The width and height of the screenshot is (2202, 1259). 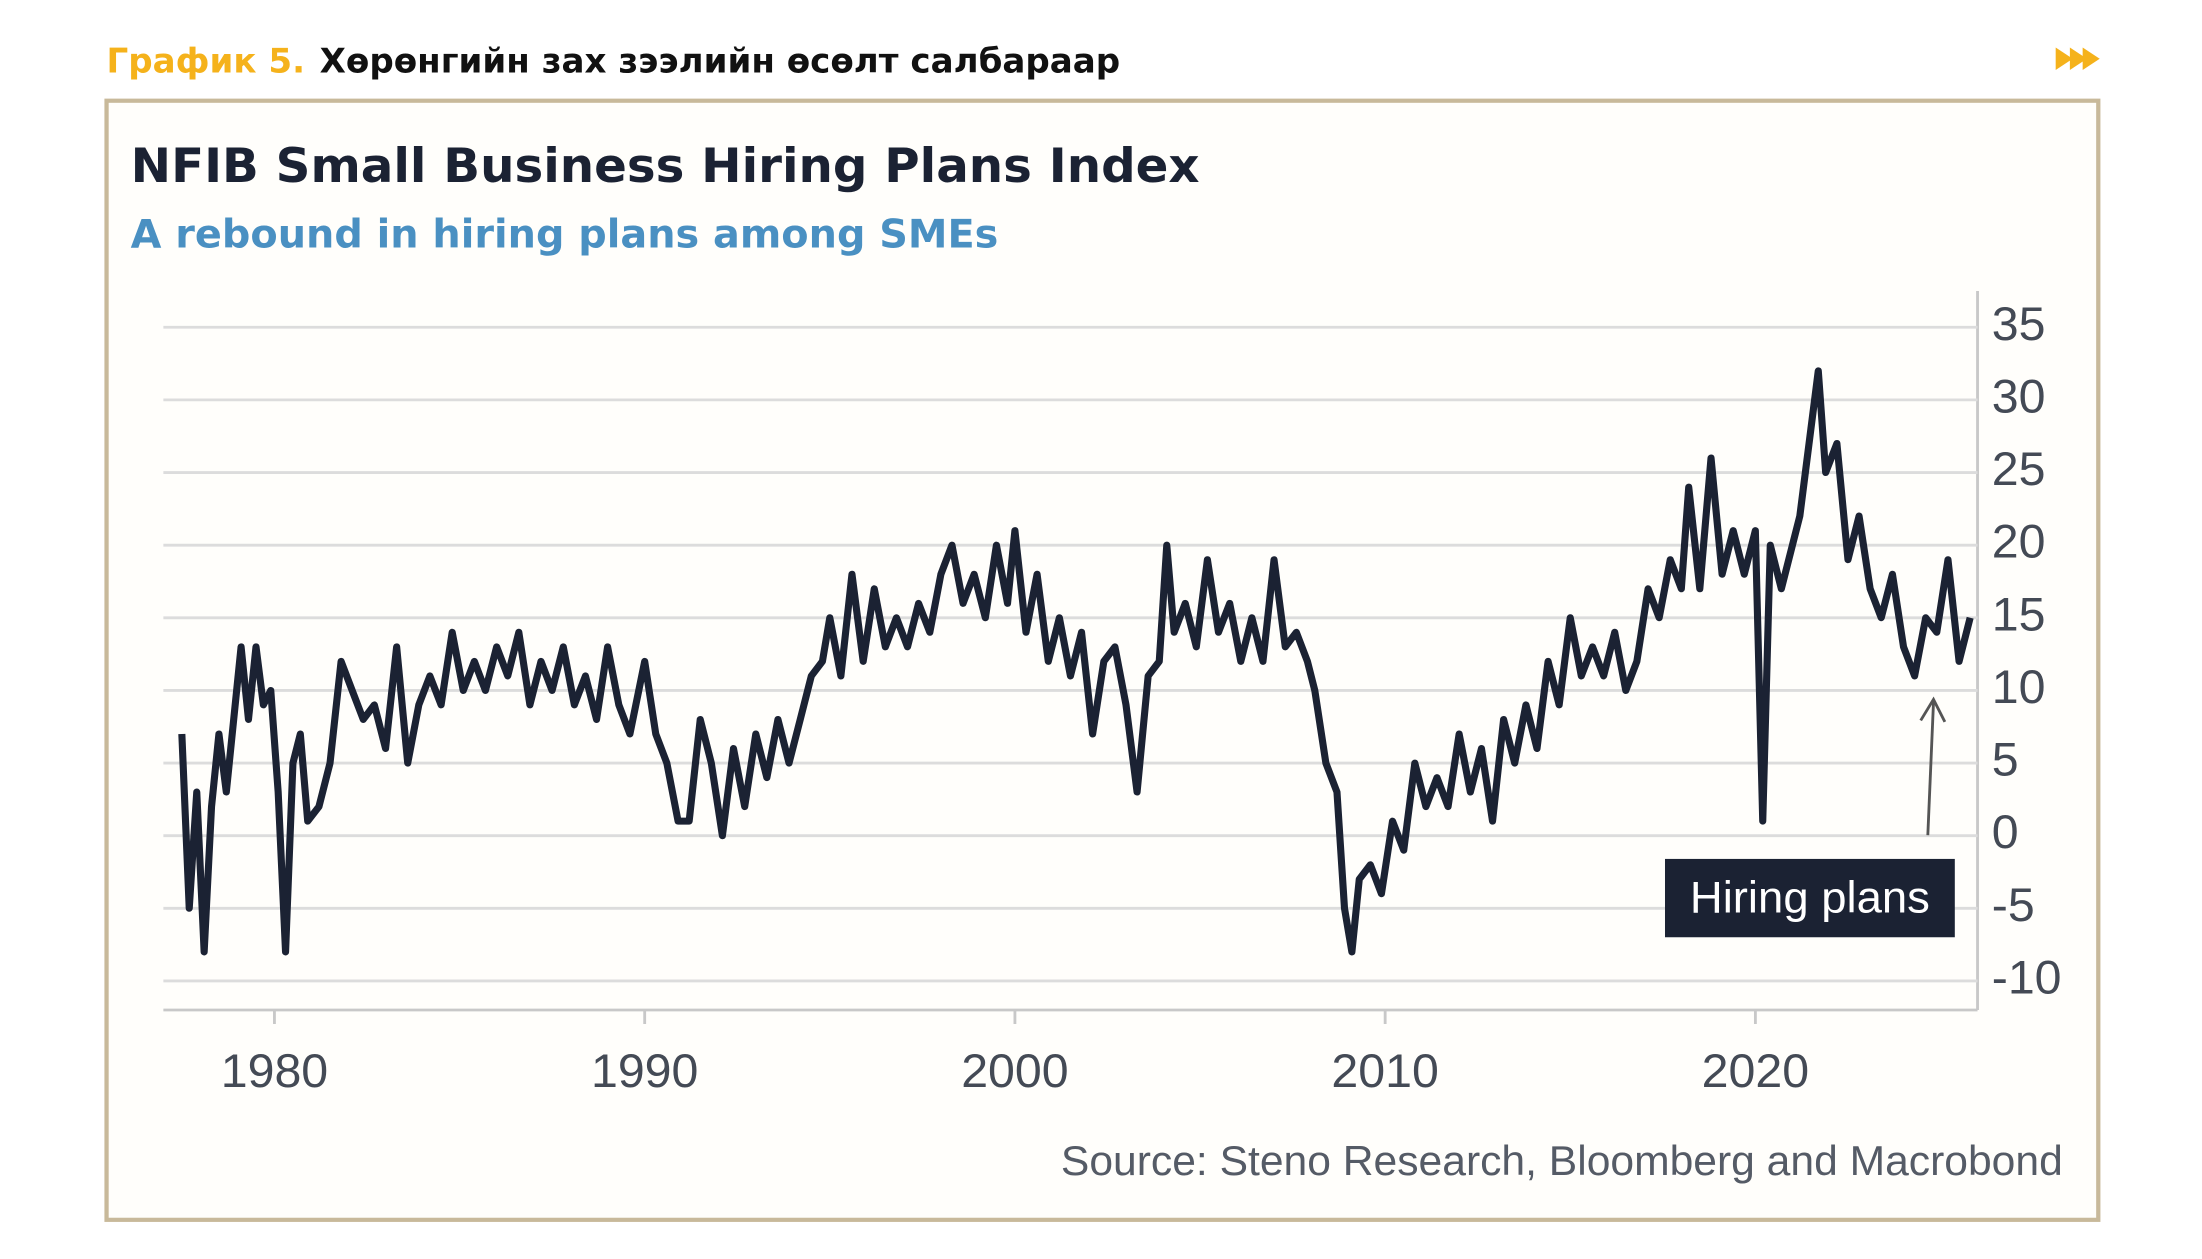 I want to click on y-tick-label: 20, so click(x=2019, y=542).